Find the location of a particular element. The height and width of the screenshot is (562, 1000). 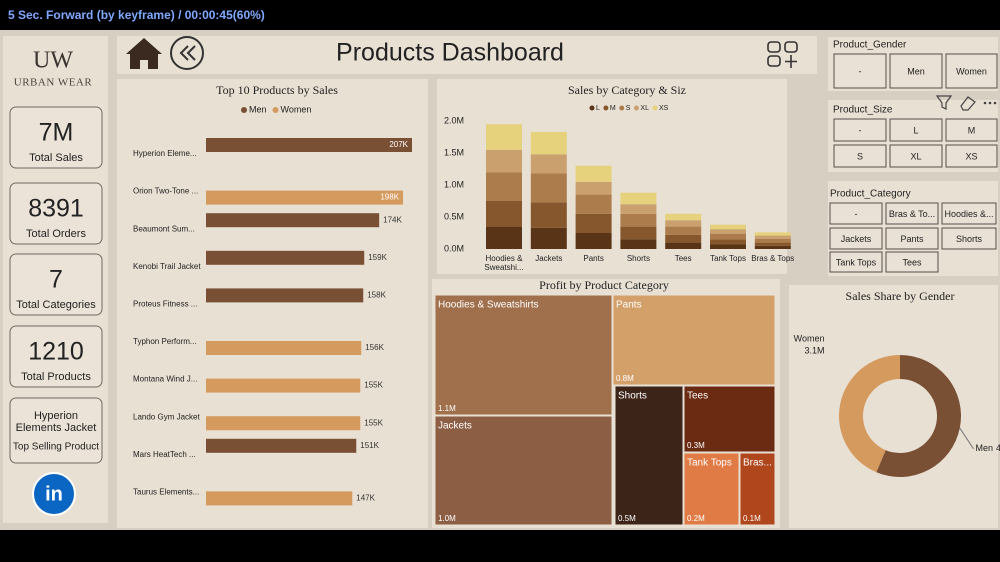

slicer-title: Product_Gender is located at coordinates (870, 45).